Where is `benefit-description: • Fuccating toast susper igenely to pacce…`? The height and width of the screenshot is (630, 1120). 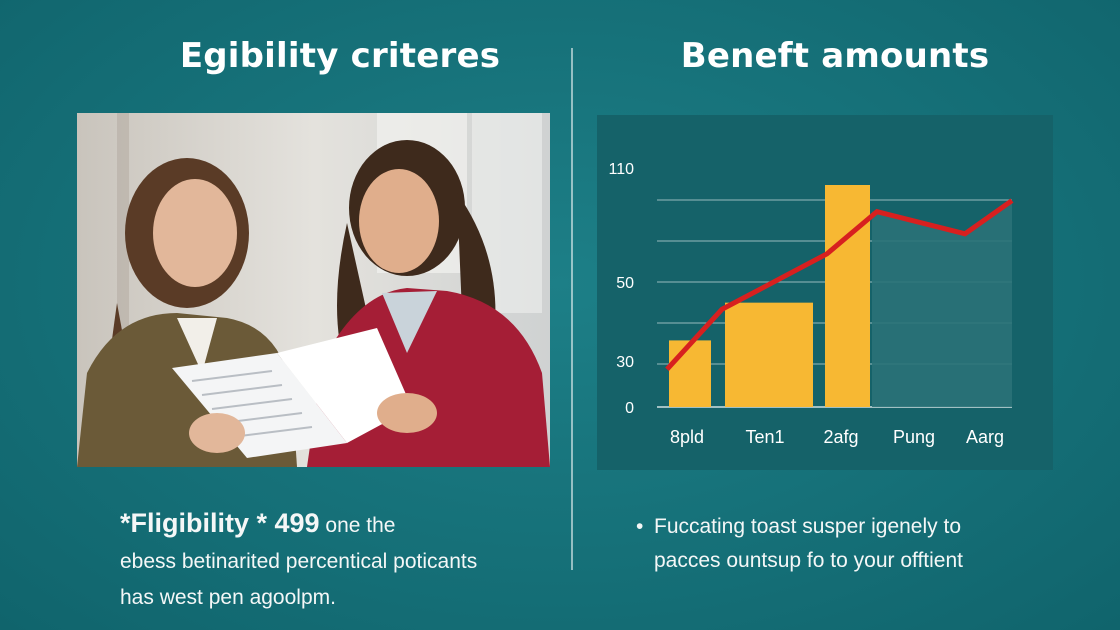 benefit-description: • Fuccating toast susper igenely to pacce… is located at coordinates (851, 544).